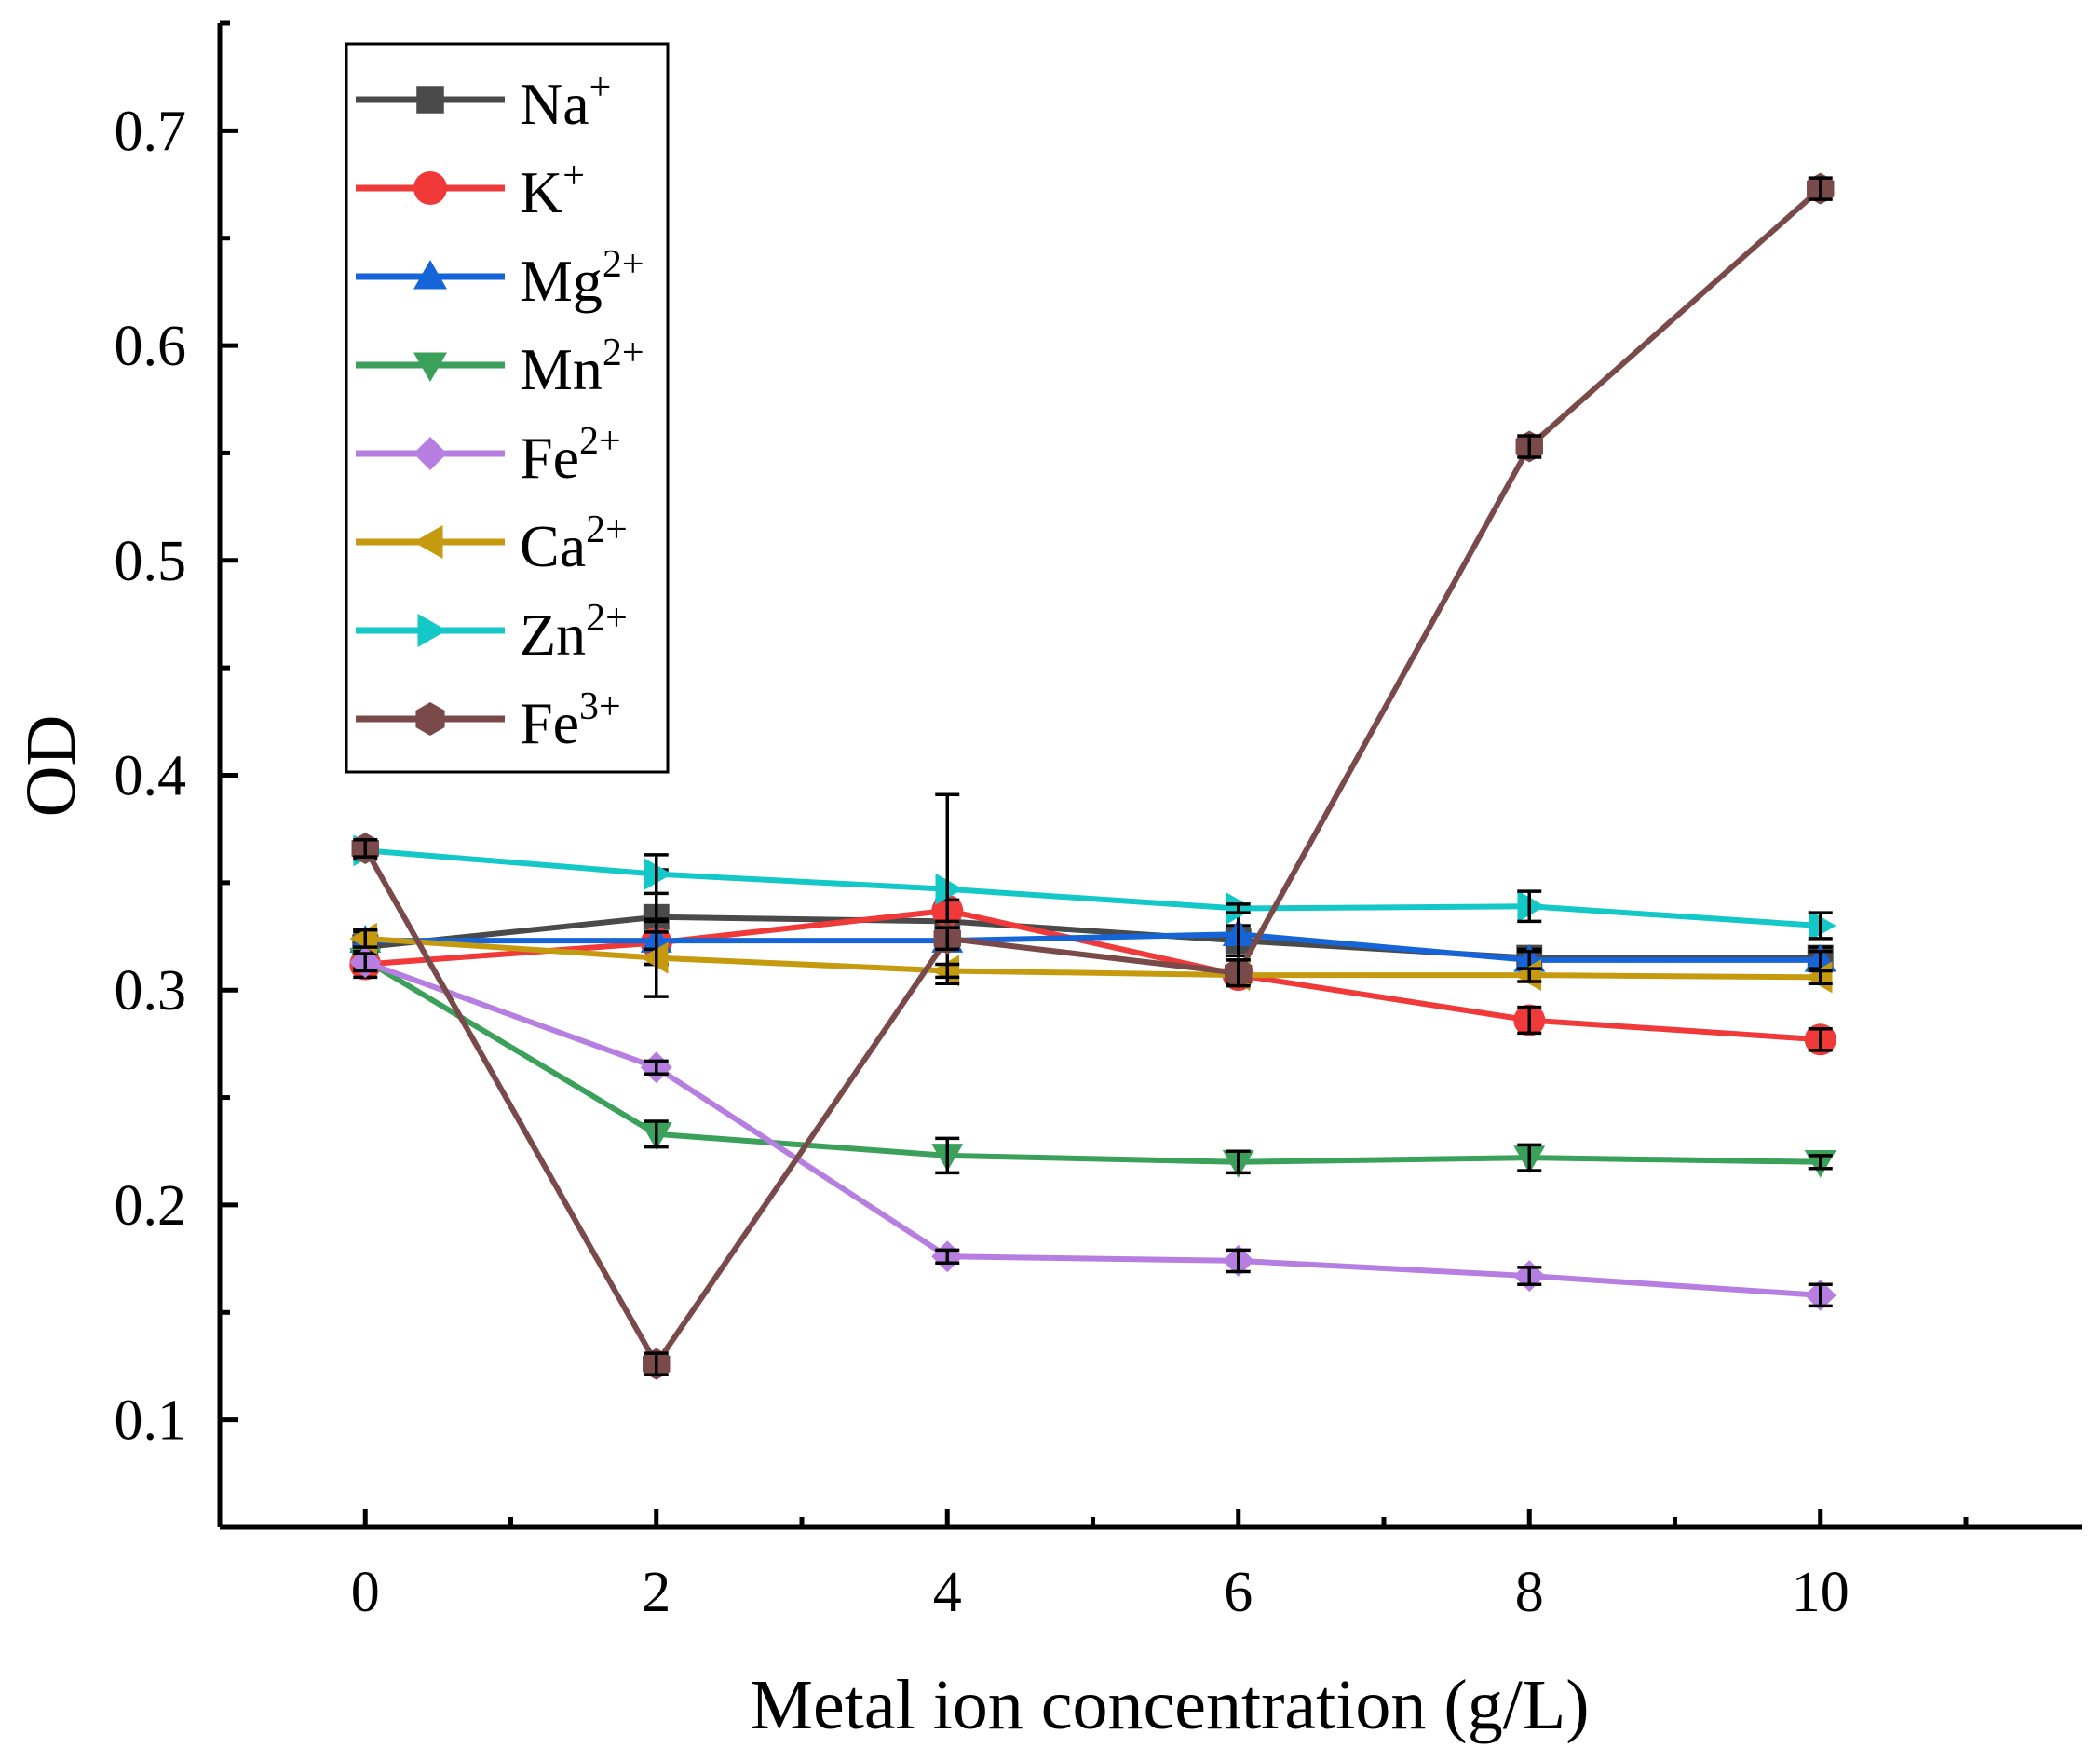 Image resolution: width=2100 pixels, height=1761 pixels. What do you see at coordinates (492, 543) in the screenshot?
I see `legend-item: Ca2+` at bounding box center [492, 543].